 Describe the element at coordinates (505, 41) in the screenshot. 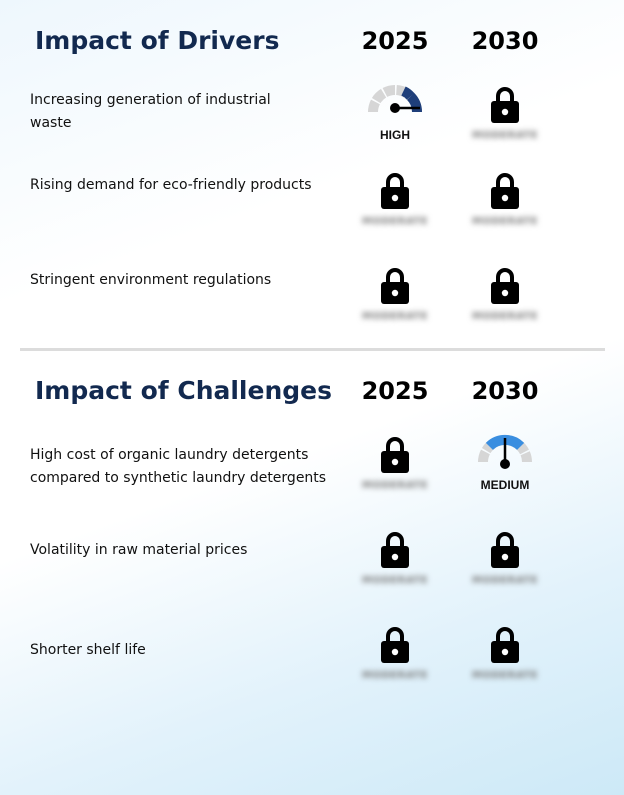

I see `drivers-year-2030: 2030` at that location.